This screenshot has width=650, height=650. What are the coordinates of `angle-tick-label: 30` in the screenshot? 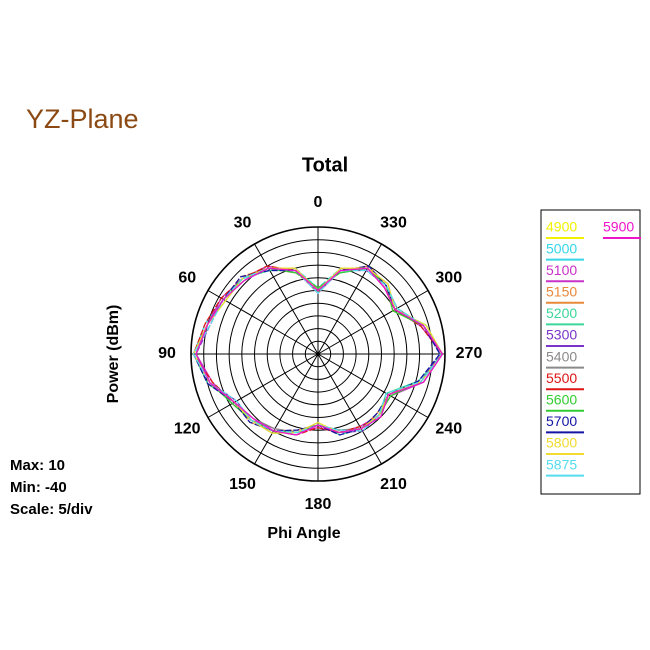 It's located at (243, 222).